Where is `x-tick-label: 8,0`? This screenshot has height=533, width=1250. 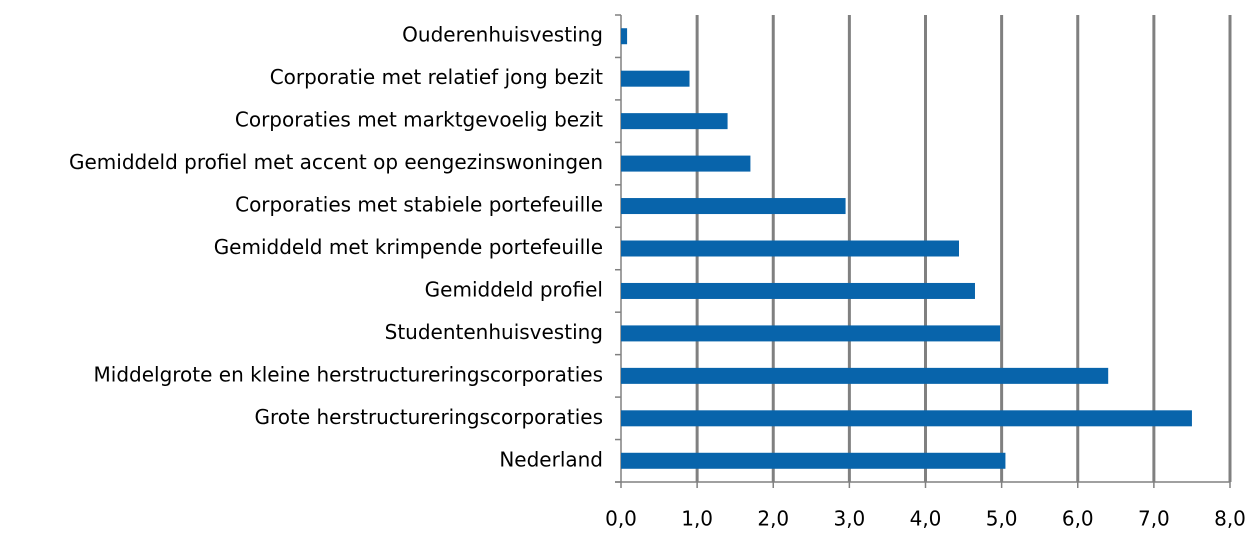 x-tick-label: 8,0 is located at coordinates (1230, 519).